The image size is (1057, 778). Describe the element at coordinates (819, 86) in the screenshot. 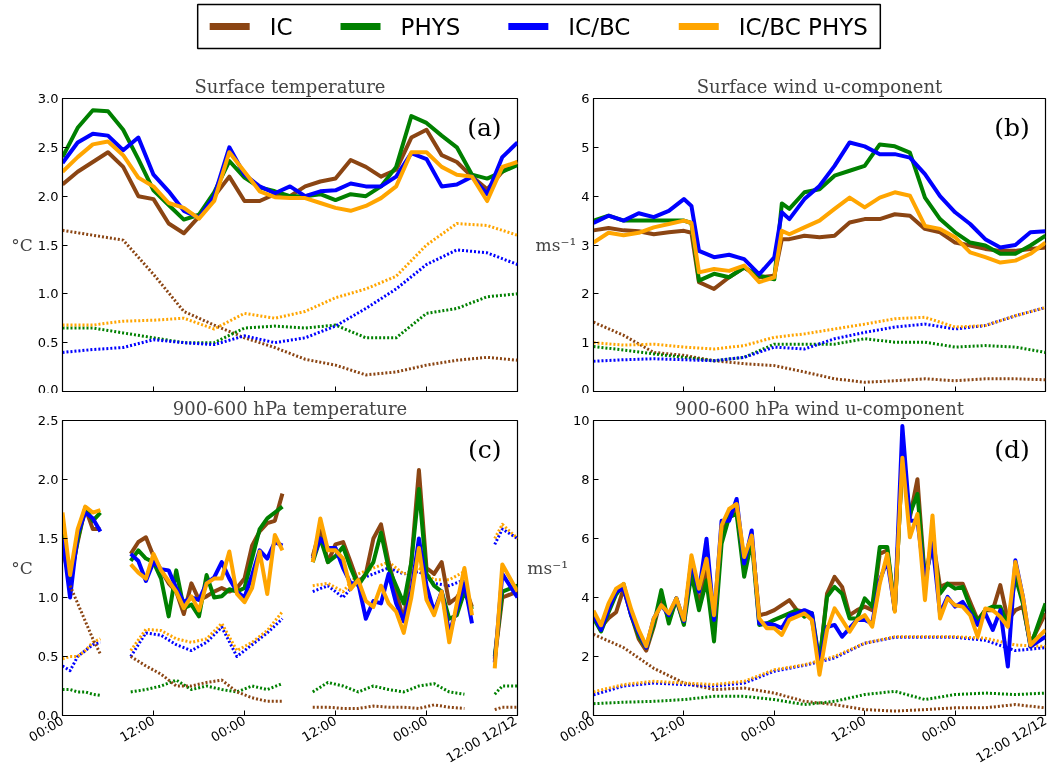

I see `chart-title: Surface wind u-component` at that location.